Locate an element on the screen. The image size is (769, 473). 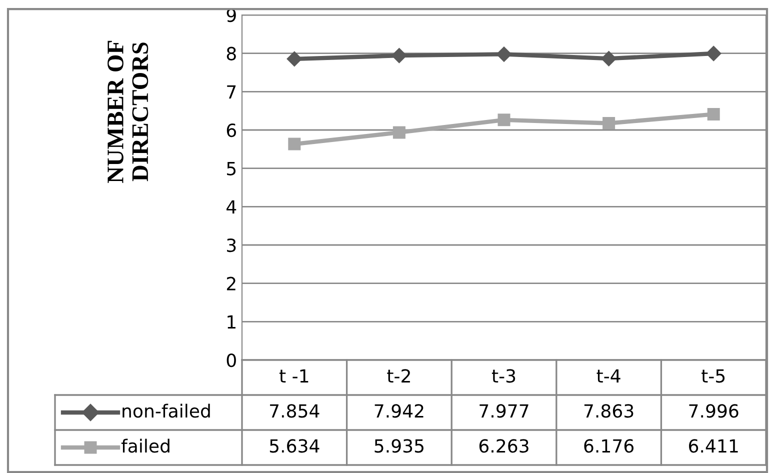
x-tick-label: t-3 is located at coordinates (504, 376).